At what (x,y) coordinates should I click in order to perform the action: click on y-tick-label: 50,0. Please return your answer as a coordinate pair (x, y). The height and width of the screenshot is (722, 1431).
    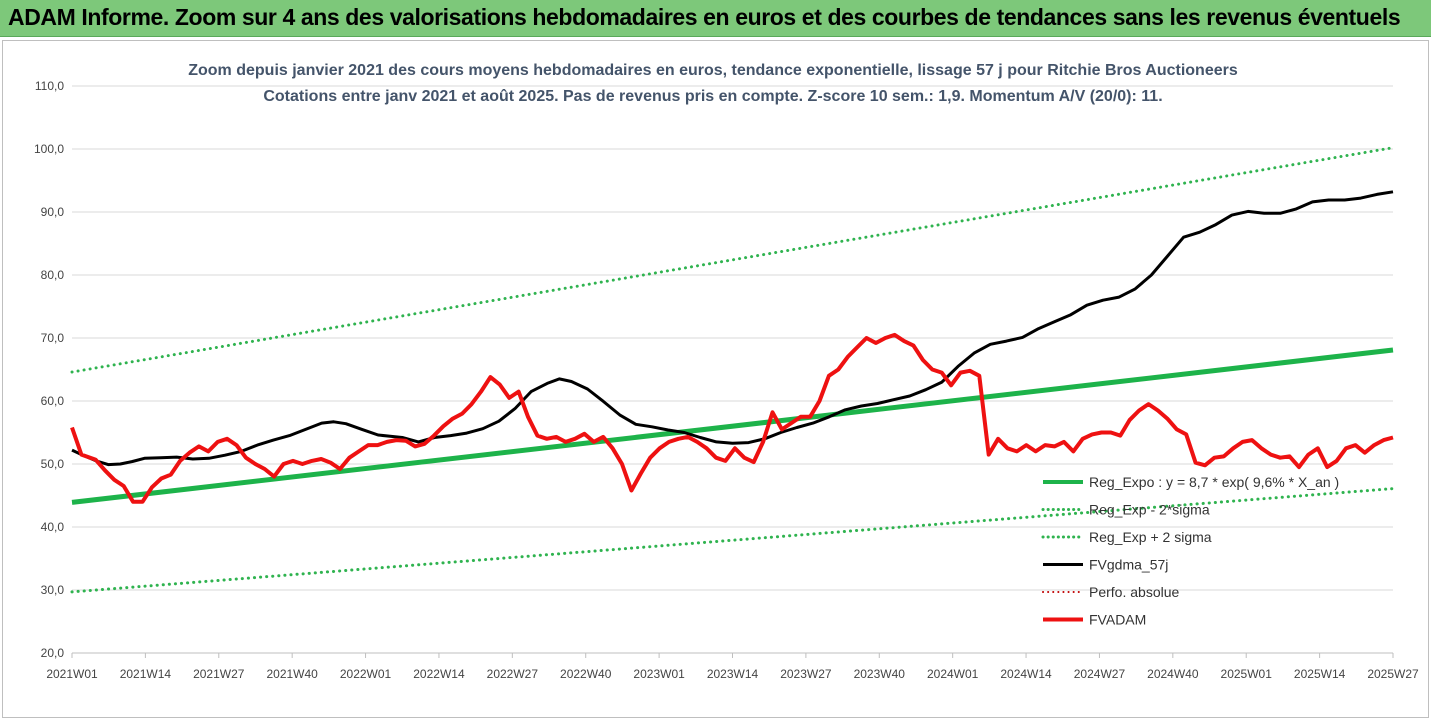
    Looking at the image, I should click on (53, 464).